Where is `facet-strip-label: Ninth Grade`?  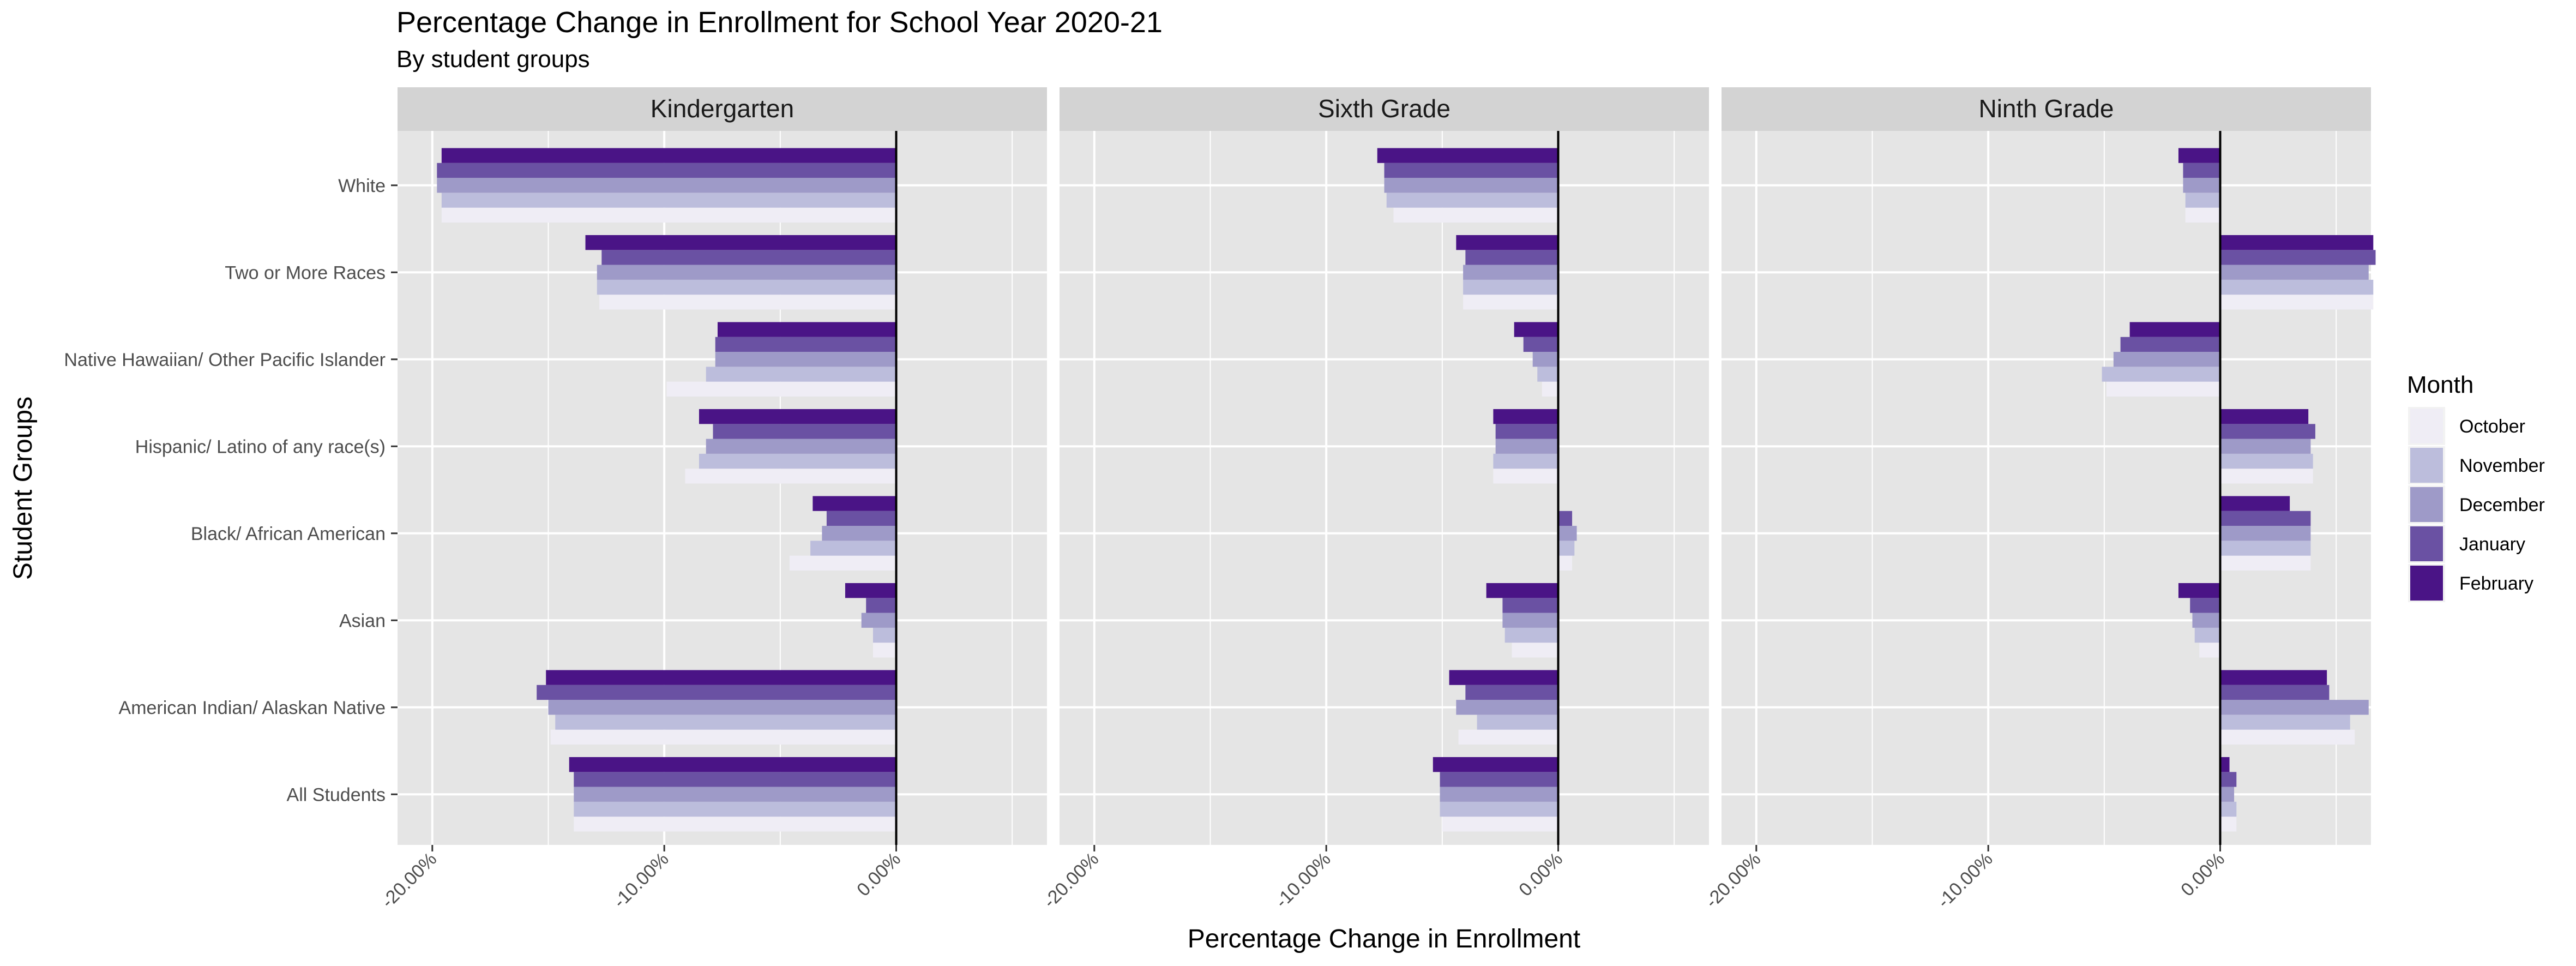
facet-strip-label: Ninth Grade is located at coordinates (2046, 108).